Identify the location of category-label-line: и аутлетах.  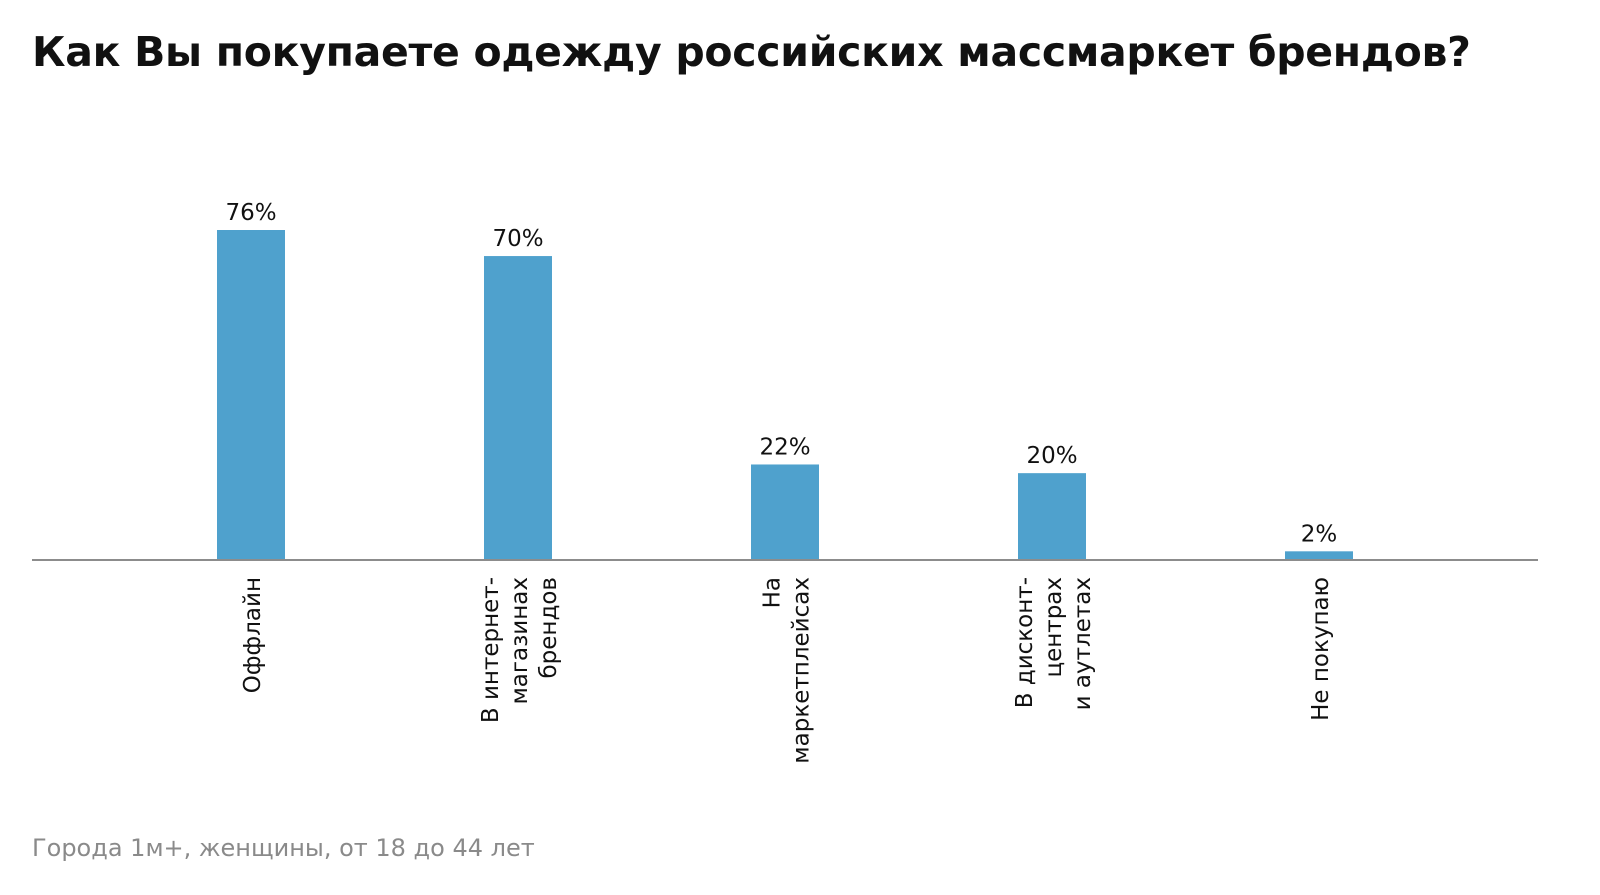
(1083, 643).